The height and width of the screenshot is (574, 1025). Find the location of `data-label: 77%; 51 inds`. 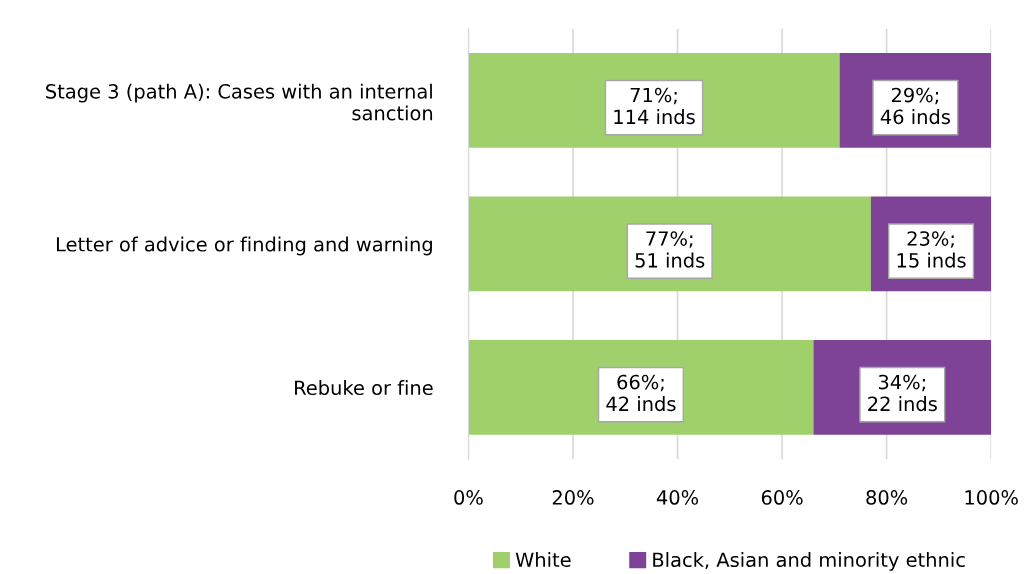

data-label: 77%; 51 inds is located at coordinates (670, 249).